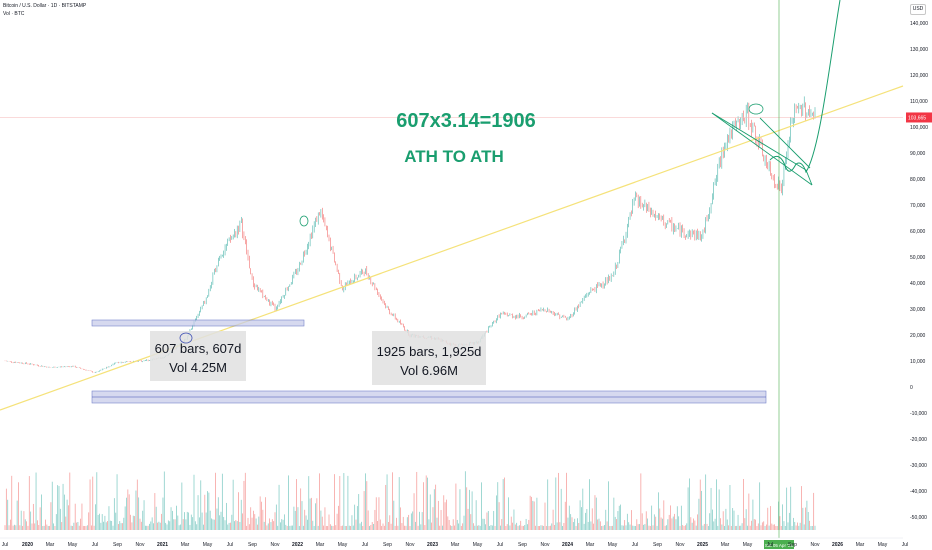  What do you see at coordinates (918, 206) in the screenshot?
I see `y-tick-label: 70,000` at bounding box center [918, 206].